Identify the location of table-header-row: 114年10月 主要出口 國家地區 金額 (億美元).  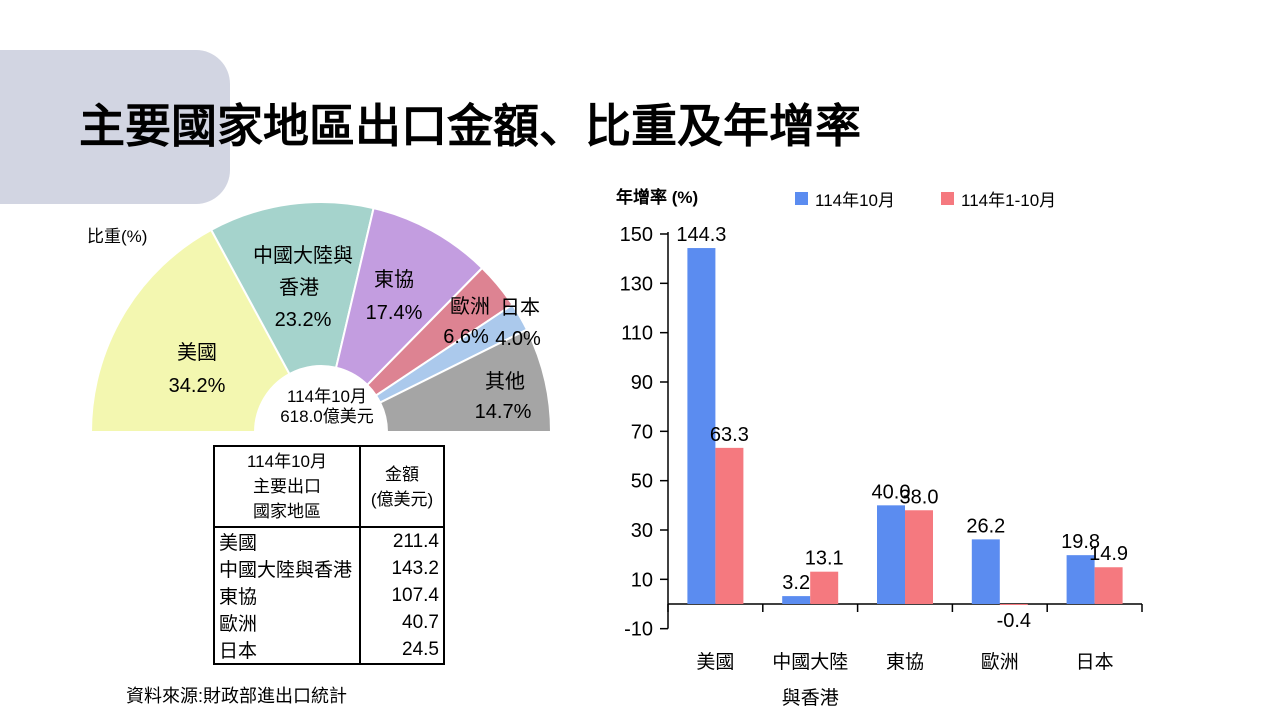
(329, 487).